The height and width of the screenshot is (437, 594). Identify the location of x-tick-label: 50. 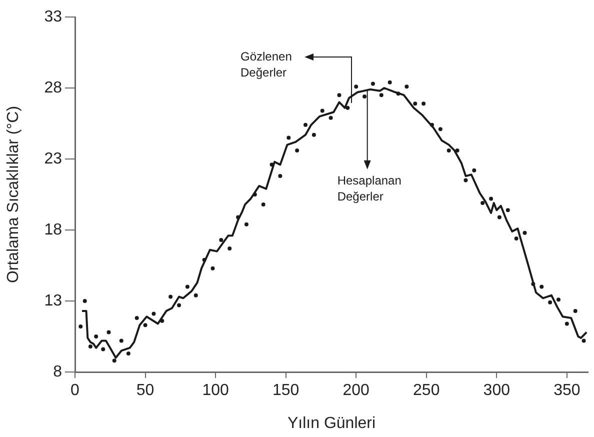
(145, 391).